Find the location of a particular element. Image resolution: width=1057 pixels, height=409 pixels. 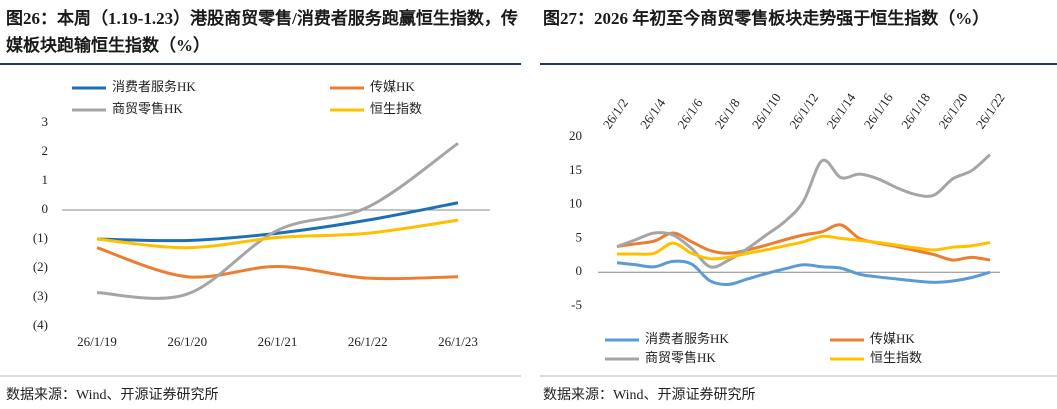

x-tick-label: 26/1/19 is located at coordinates (97, 341).